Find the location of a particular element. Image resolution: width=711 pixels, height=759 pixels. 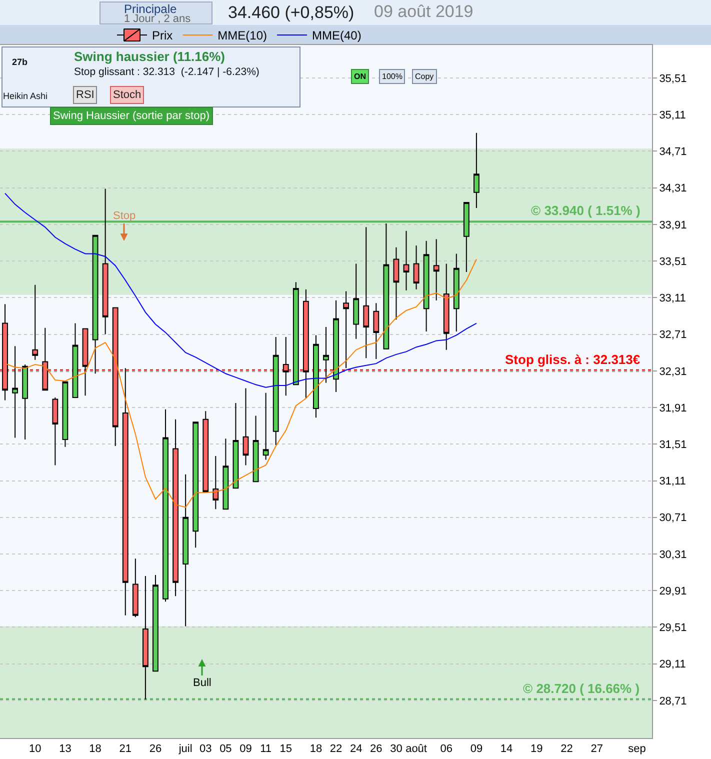

annotation: Bull is located at coordinates (202, 683).